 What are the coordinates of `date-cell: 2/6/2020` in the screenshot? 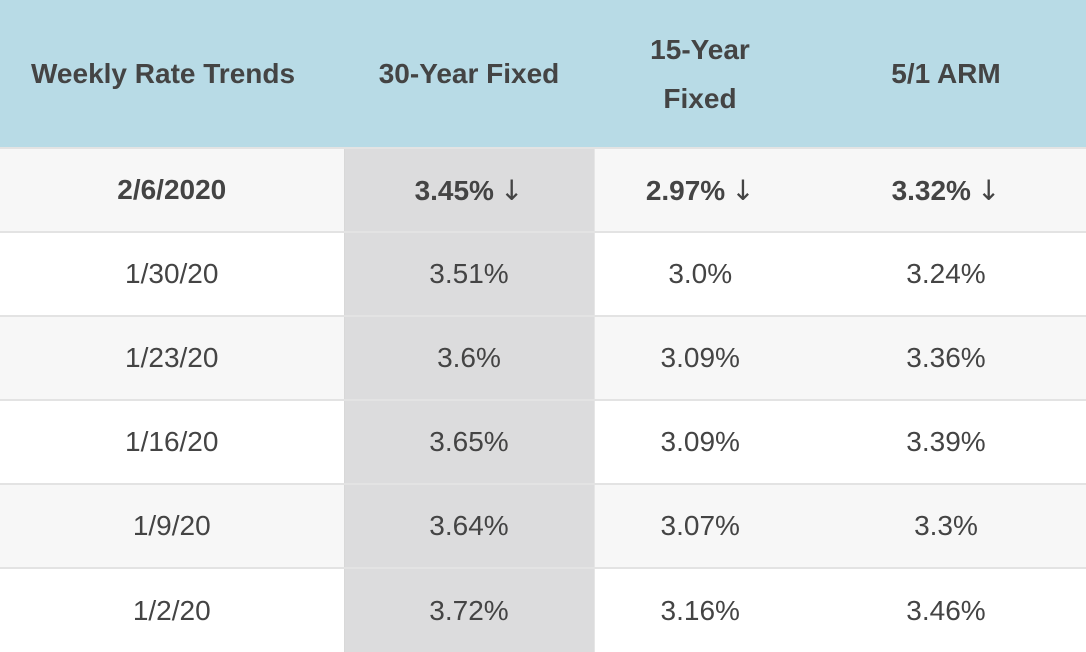 It's located at (172, 189).